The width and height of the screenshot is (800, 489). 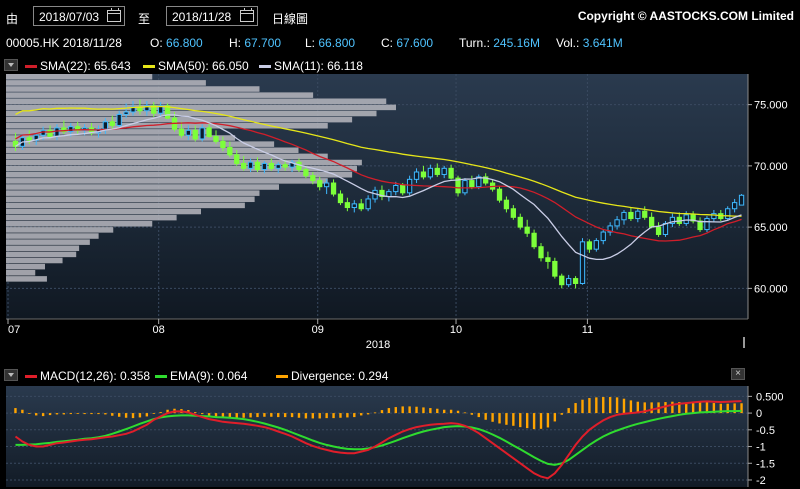 I want to click on legend-divergence: Divergence: 0.294, so click(x=332, y=376).